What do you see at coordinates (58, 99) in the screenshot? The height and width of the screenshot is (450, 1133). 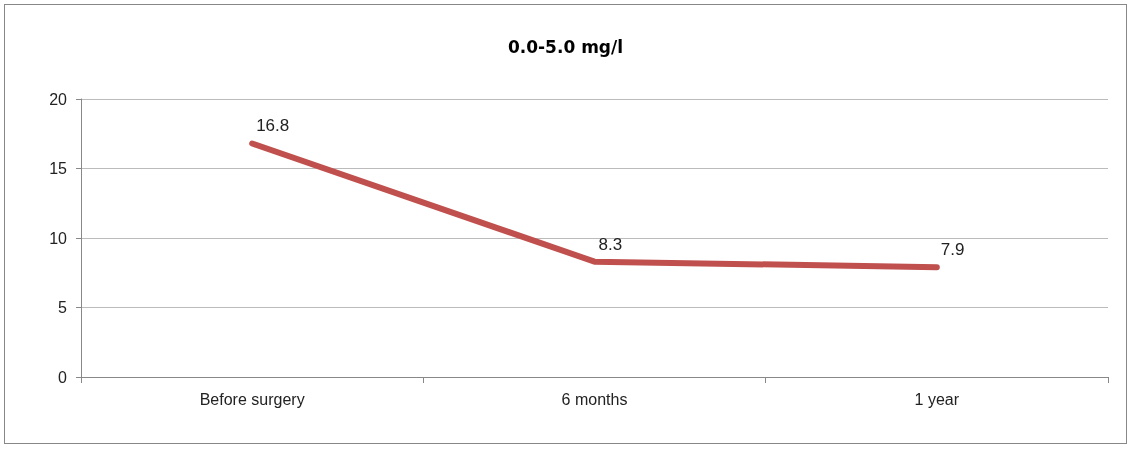 I see `y-tick-label: 20` at bounding box center [58, 99].